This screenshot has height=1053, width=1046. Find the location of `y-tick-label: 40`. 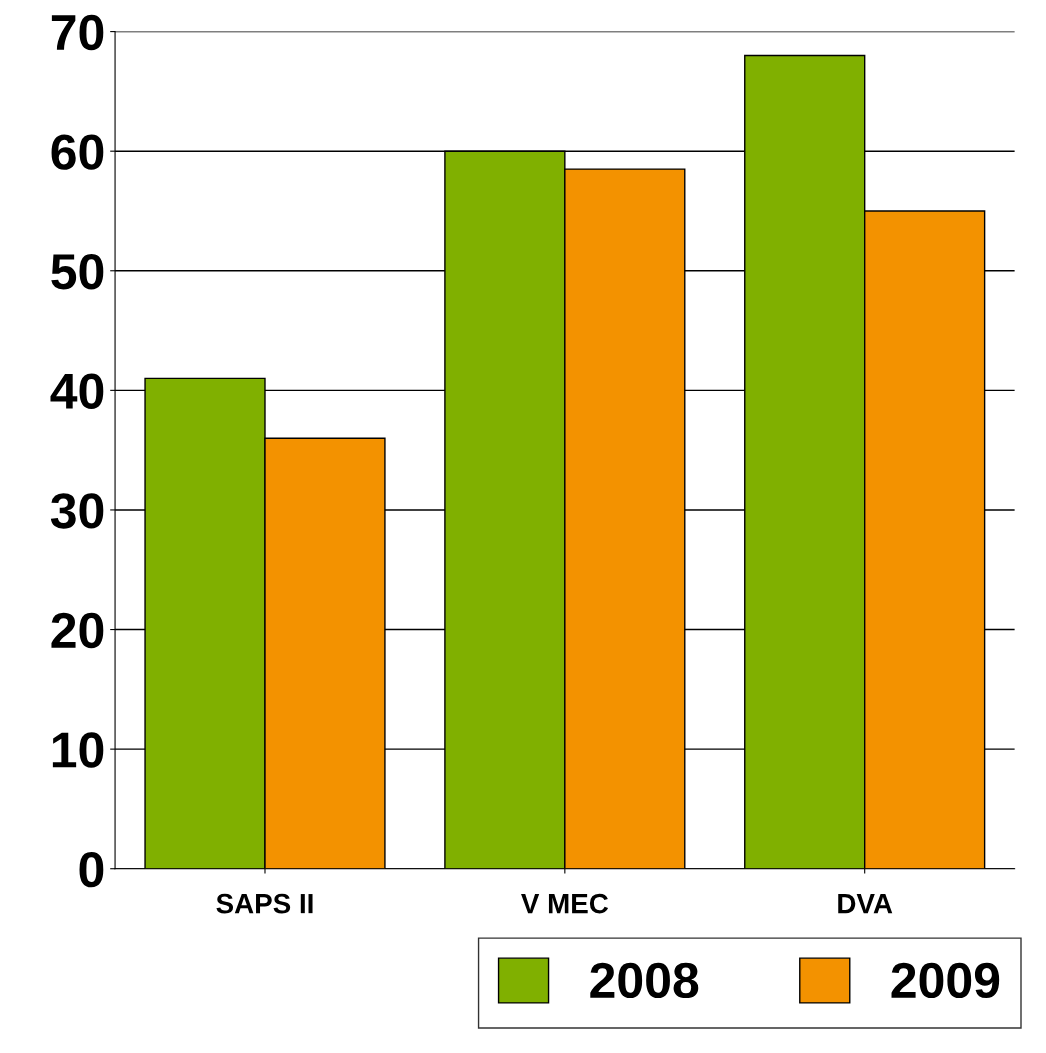

y-tick-label: 40 is located at coordinates (77, 391).